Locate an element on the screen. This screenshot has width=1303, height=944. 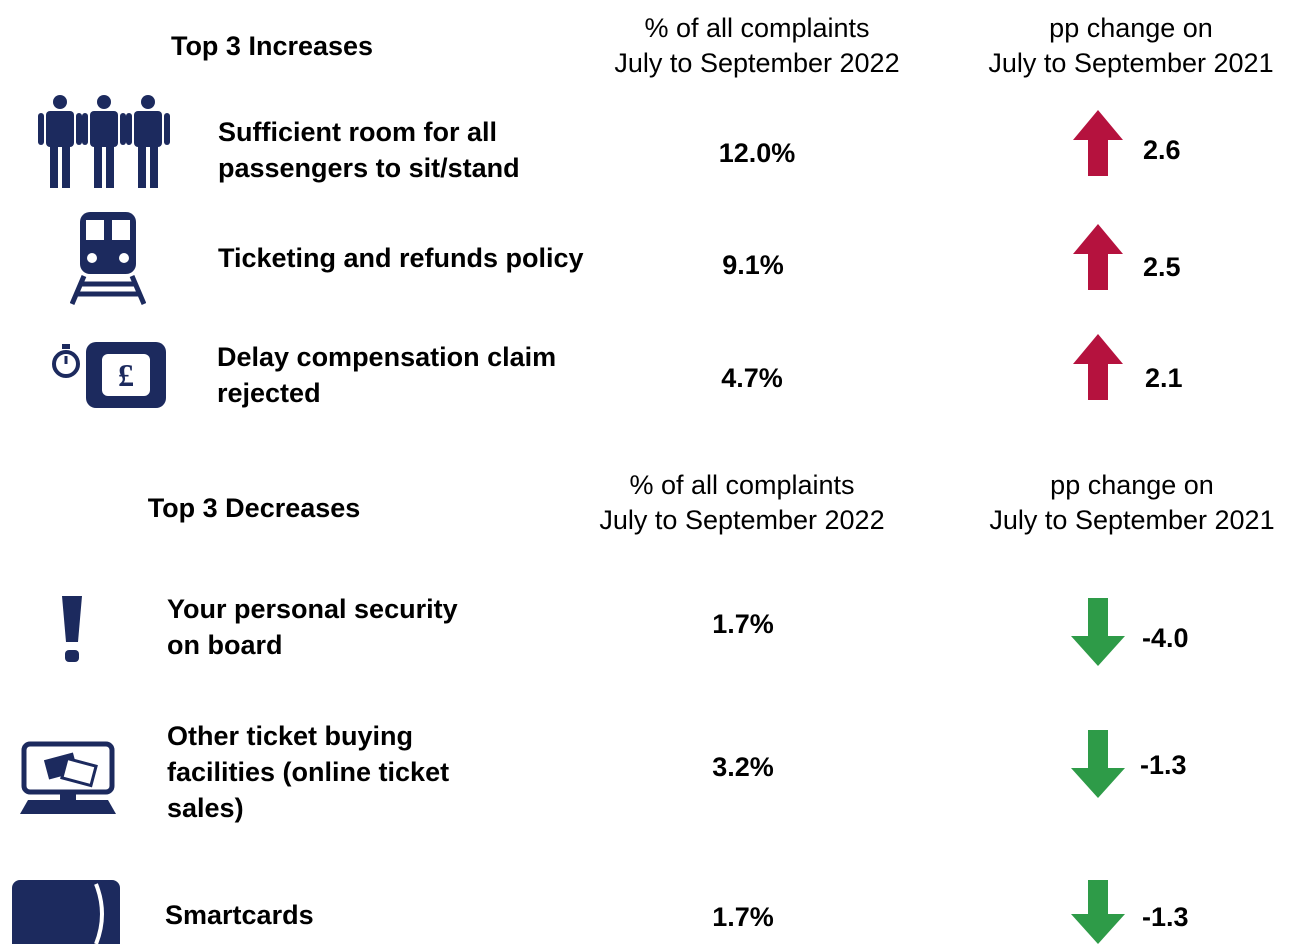
train-icon is located at coordinates (108, 258).